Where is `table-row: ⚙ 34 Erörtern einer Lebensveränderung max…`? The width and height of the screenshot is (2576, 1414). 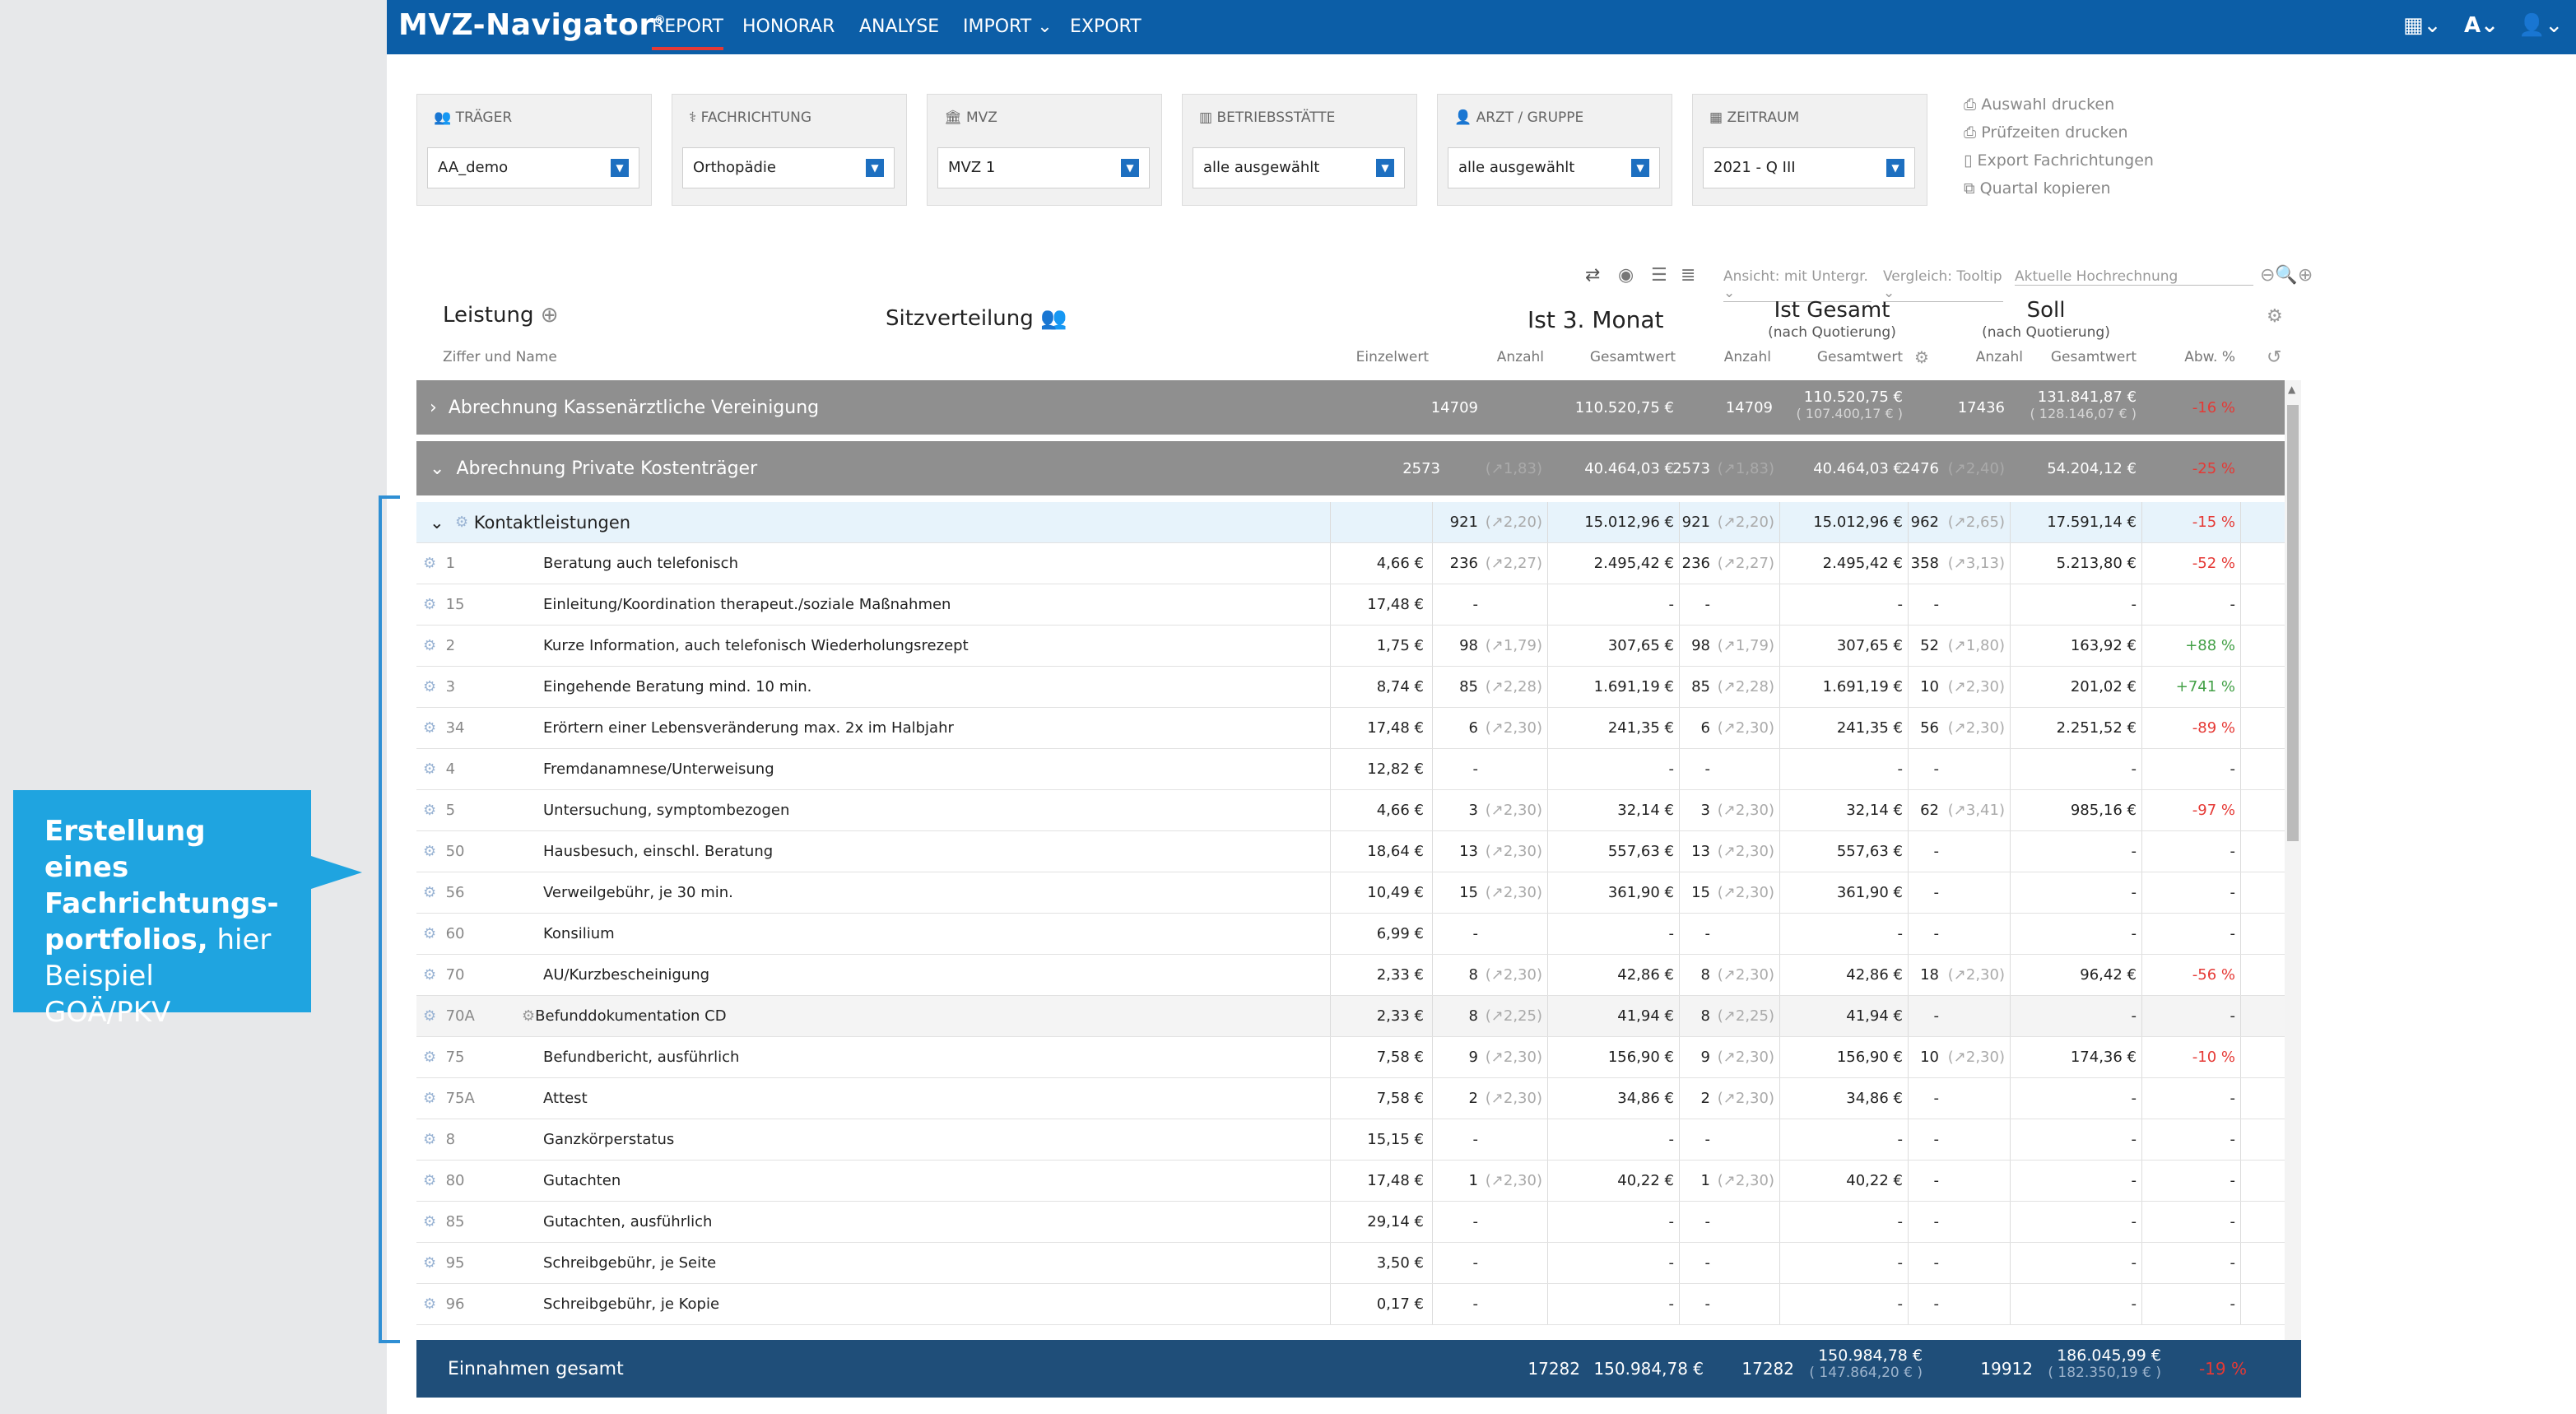 table-row: ⚙ 34 Erörtern einer Lebensveränderung max… is located at coordinates (1350, 728).